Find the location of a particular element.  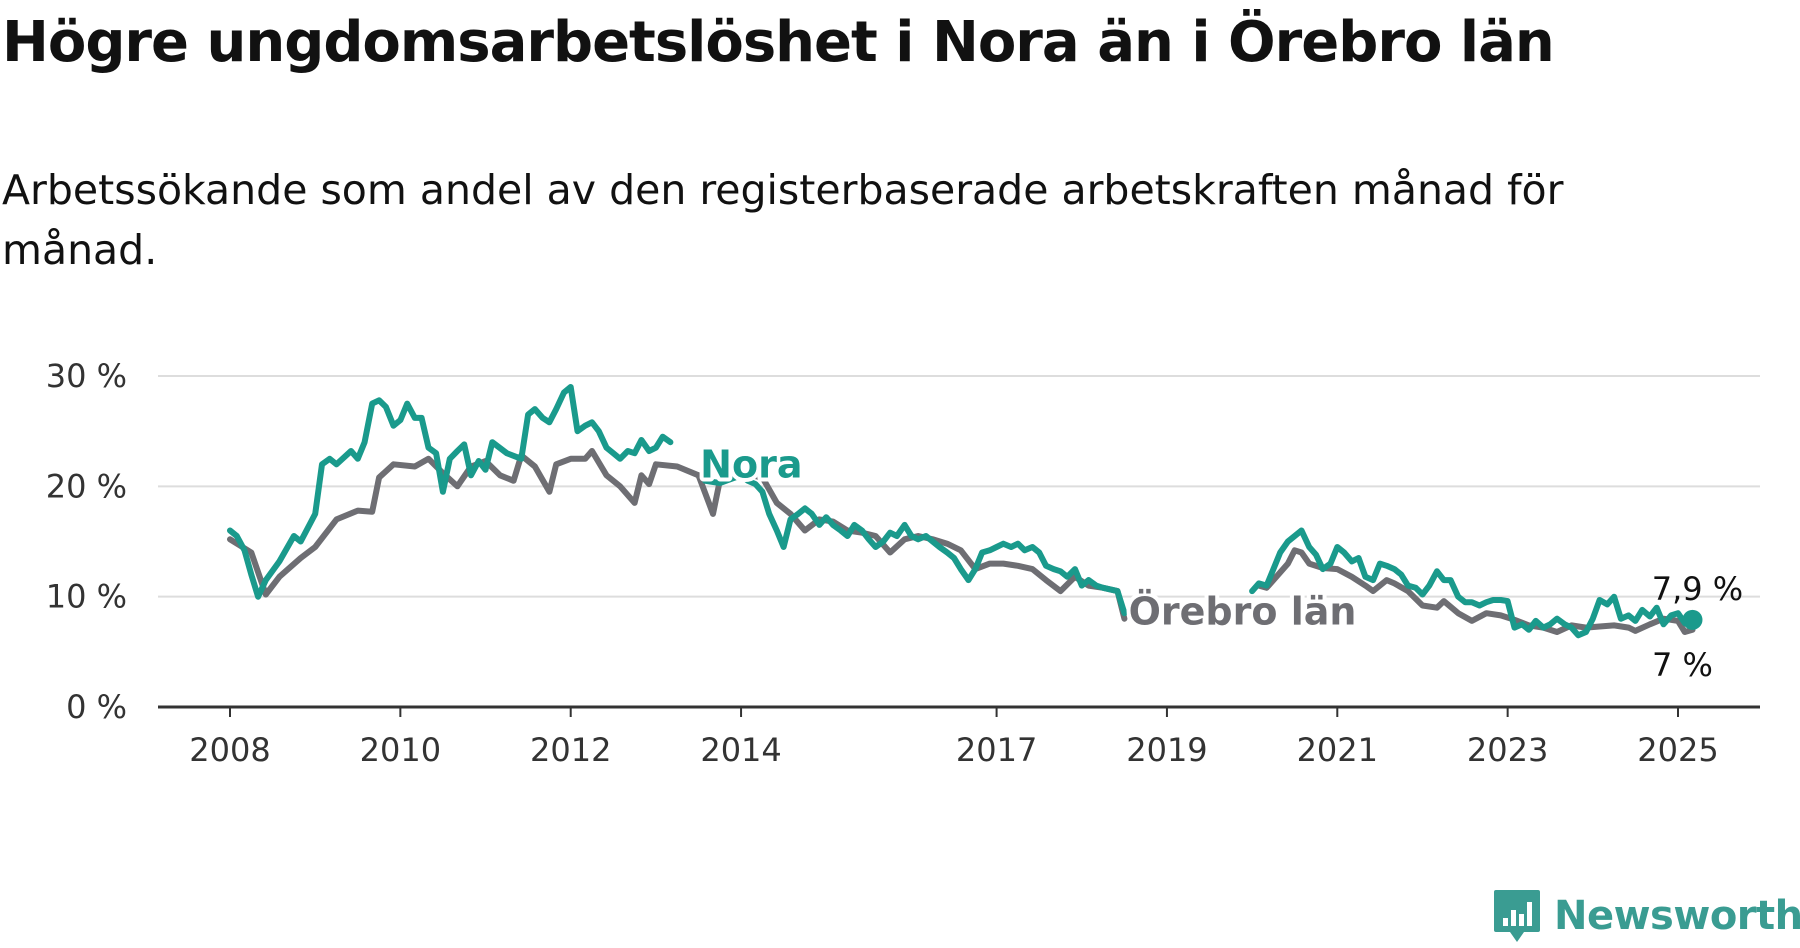

x-tick-label: 2025 is located at coordinates (1677, 750).